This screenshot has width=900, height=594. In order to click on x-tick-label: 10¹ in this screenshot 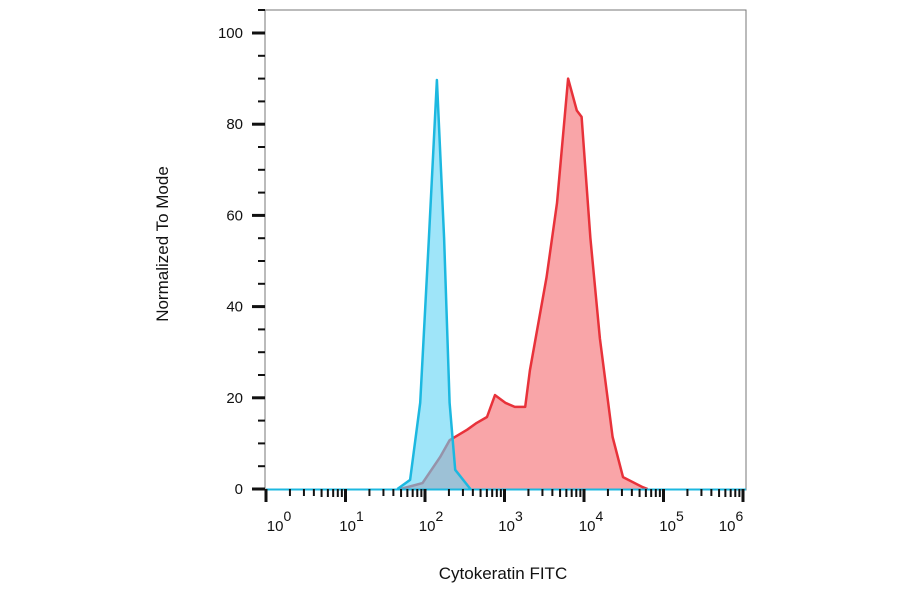, I will do `click(351, 521)`.